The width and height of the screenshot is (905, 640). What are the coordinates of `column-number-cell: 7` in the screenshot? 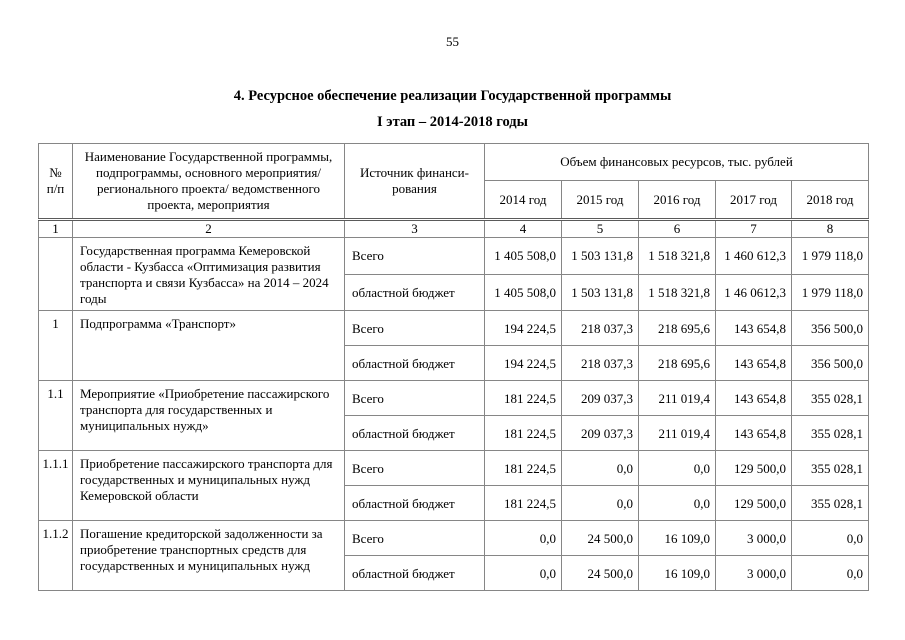 It's located at (753, 228).